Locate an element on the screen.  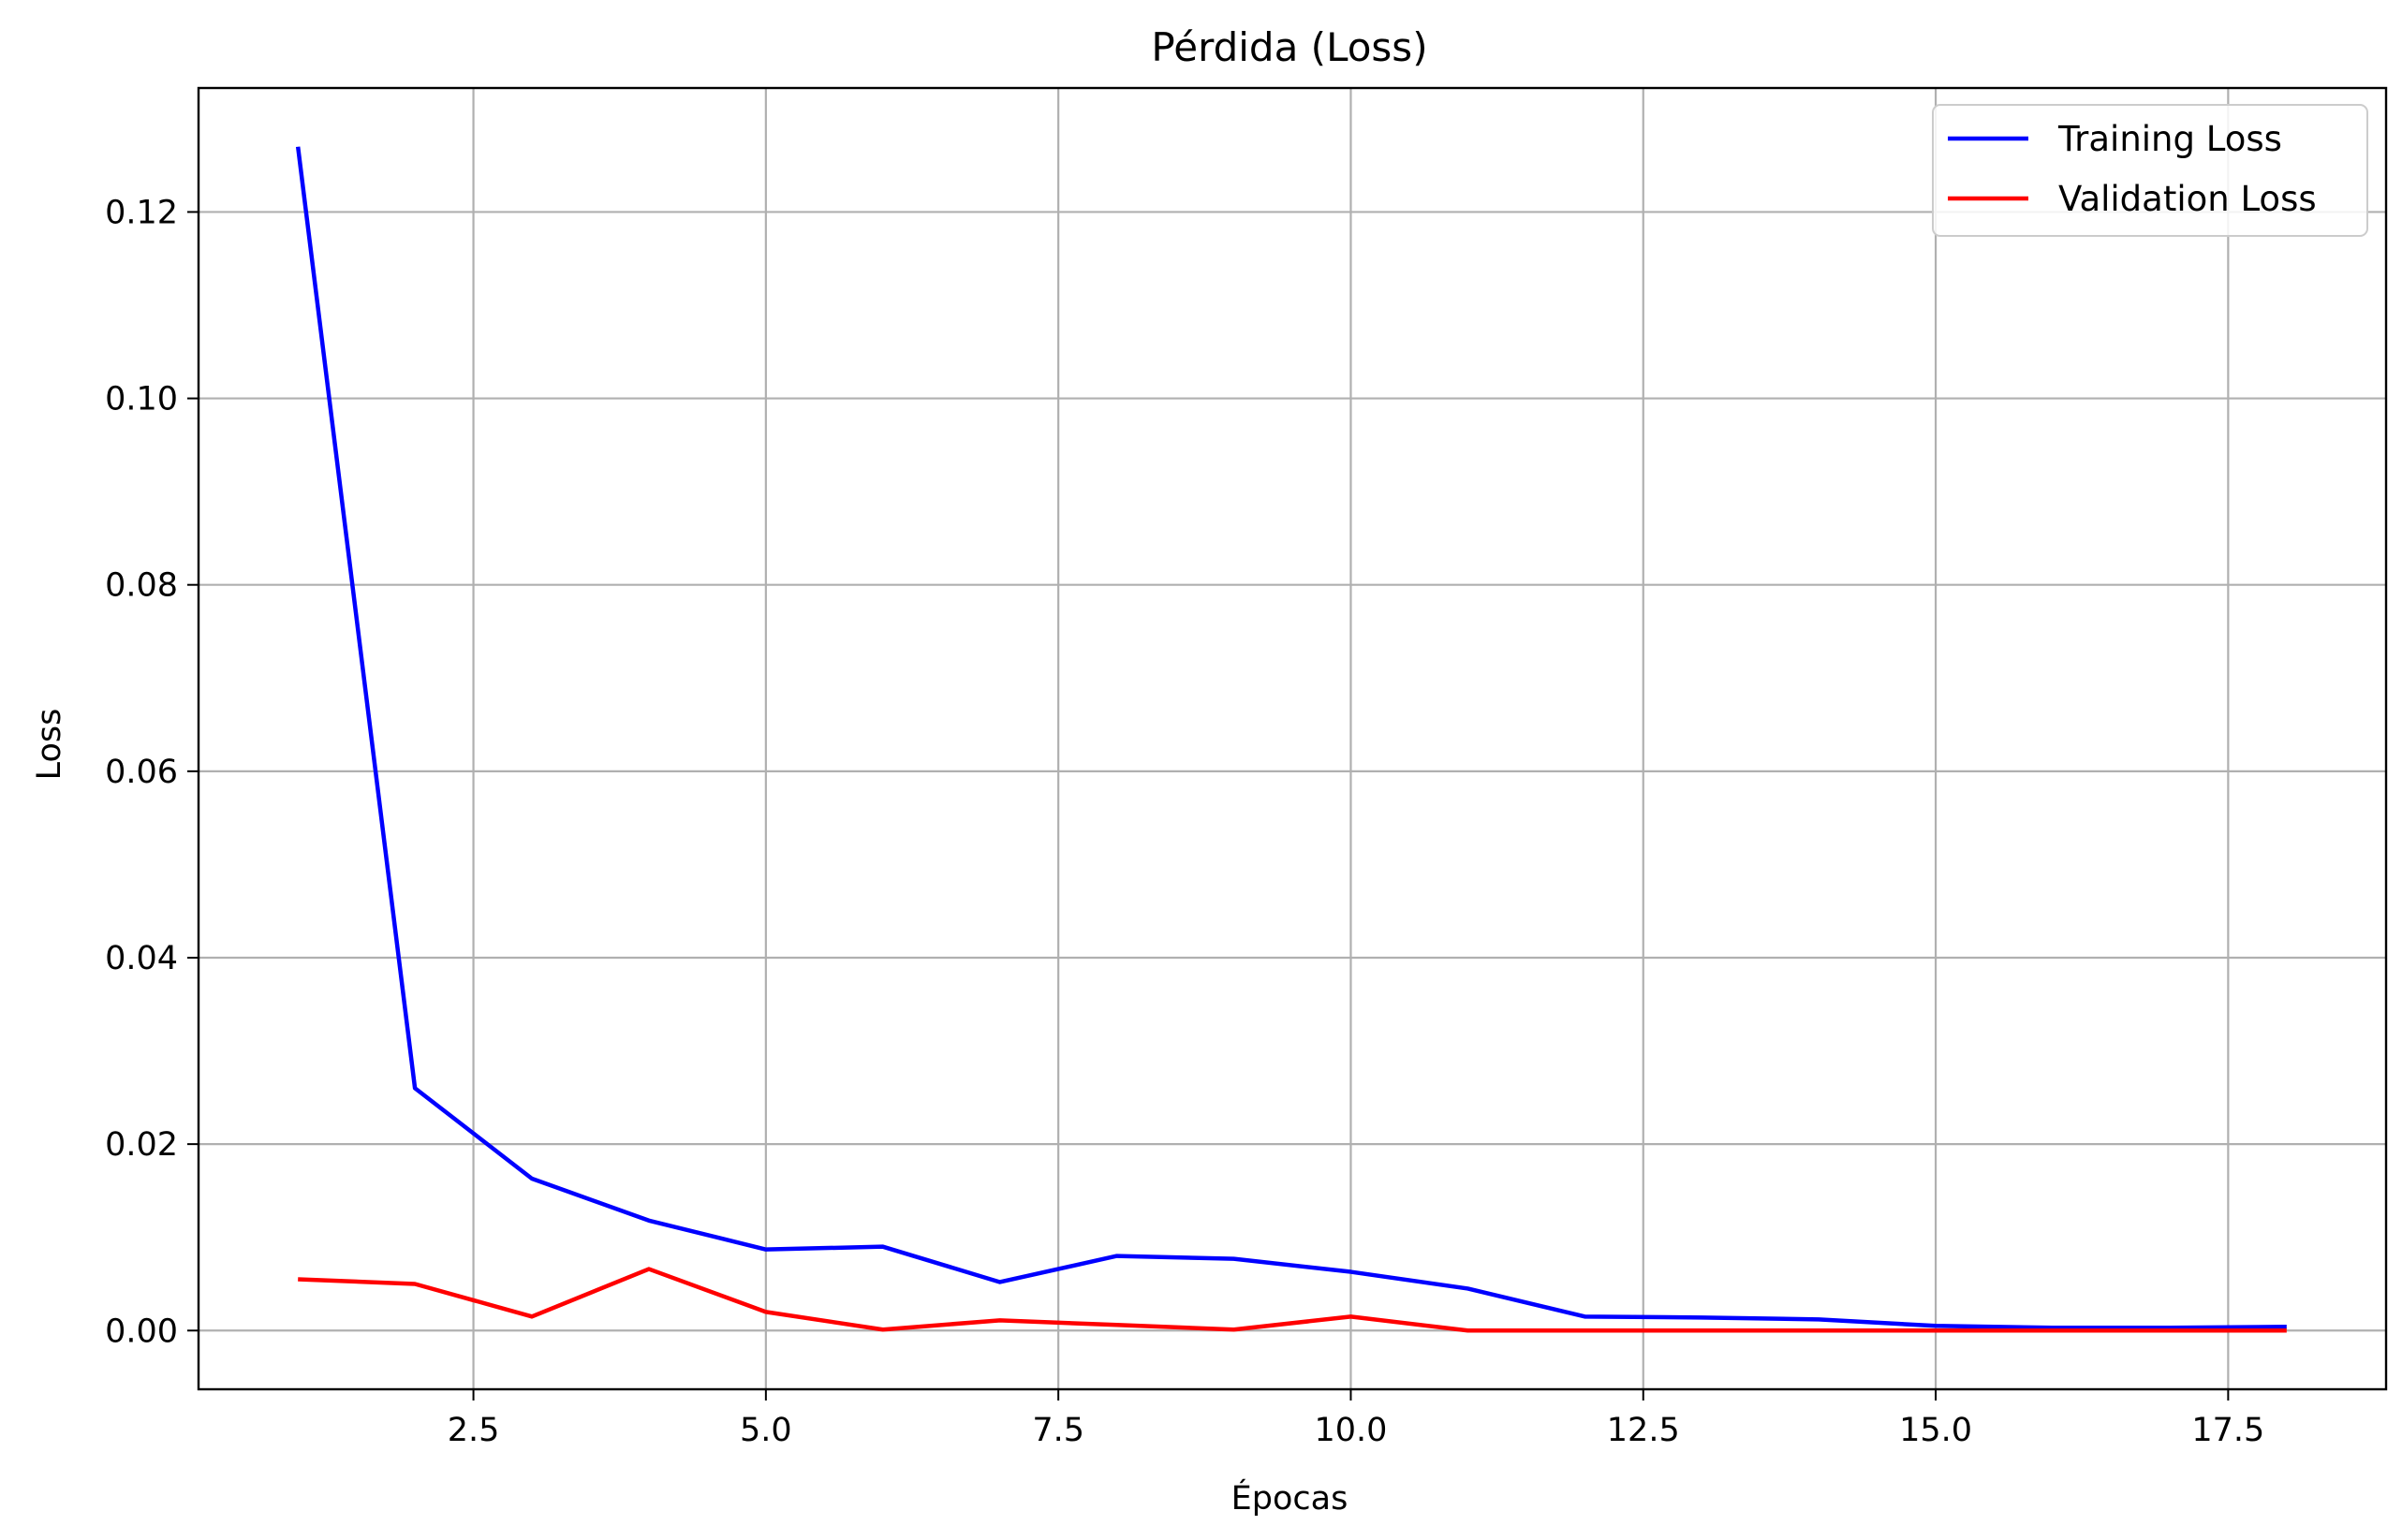
legend: Training Loss Validation Loss is located at coordinates (2150, 170).